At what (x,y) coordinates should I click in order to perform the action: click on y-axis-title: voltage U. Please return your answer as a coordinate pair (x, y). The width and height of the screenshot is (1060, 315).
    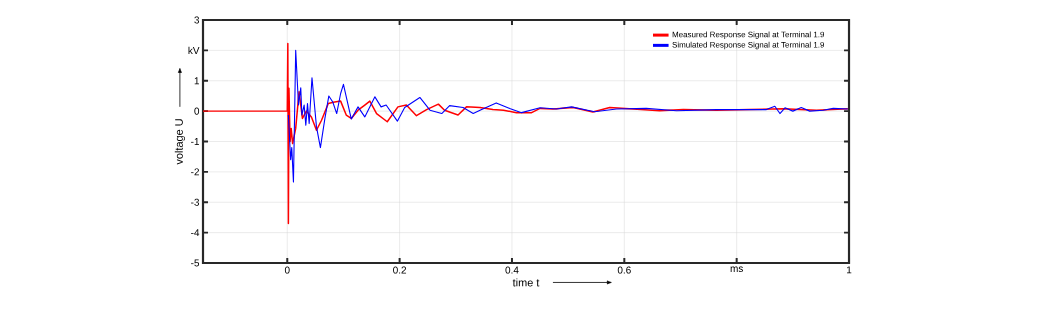
    Looking at the image, I should click on (179, 142).